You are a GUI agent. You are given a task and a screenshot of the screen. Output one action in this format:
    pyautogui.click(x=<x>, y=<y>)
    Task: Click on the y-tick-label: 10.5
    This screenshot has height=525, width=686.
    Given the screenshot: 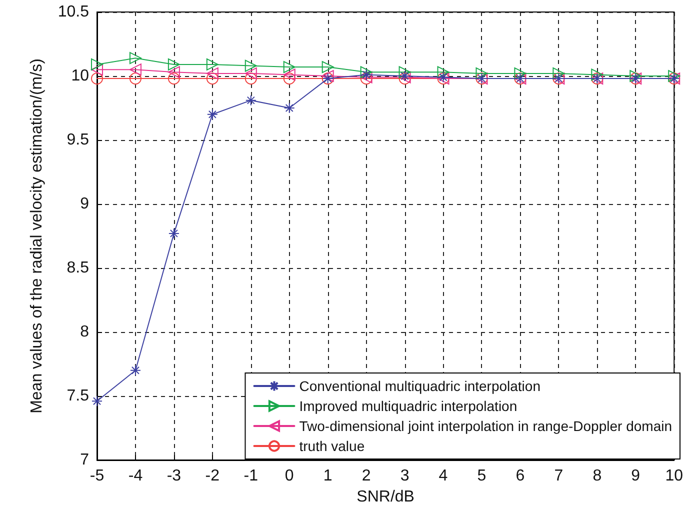 What is the action you would take?
    pyautogui.click(x=74, y=12)
    